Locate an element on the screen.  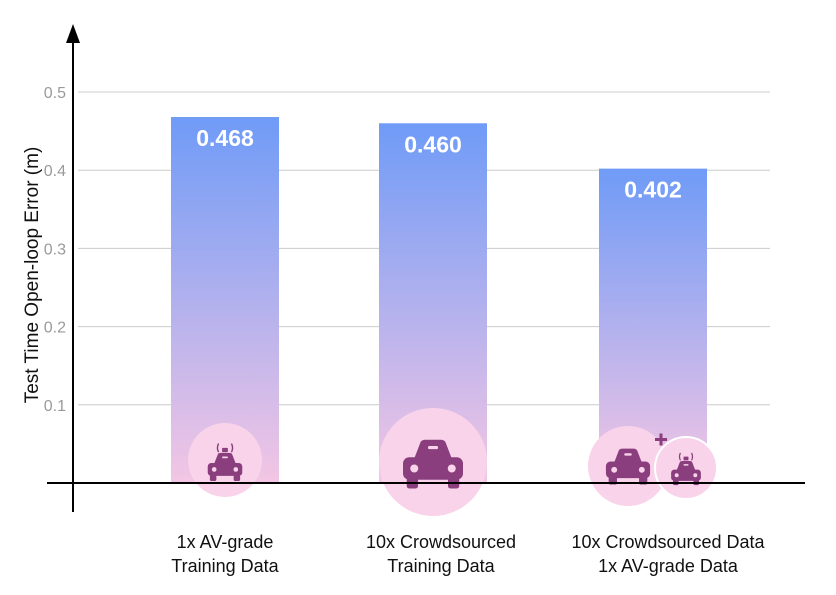
x-tick-label: 10x Crowdsourced is located at coordinates (441, 542).